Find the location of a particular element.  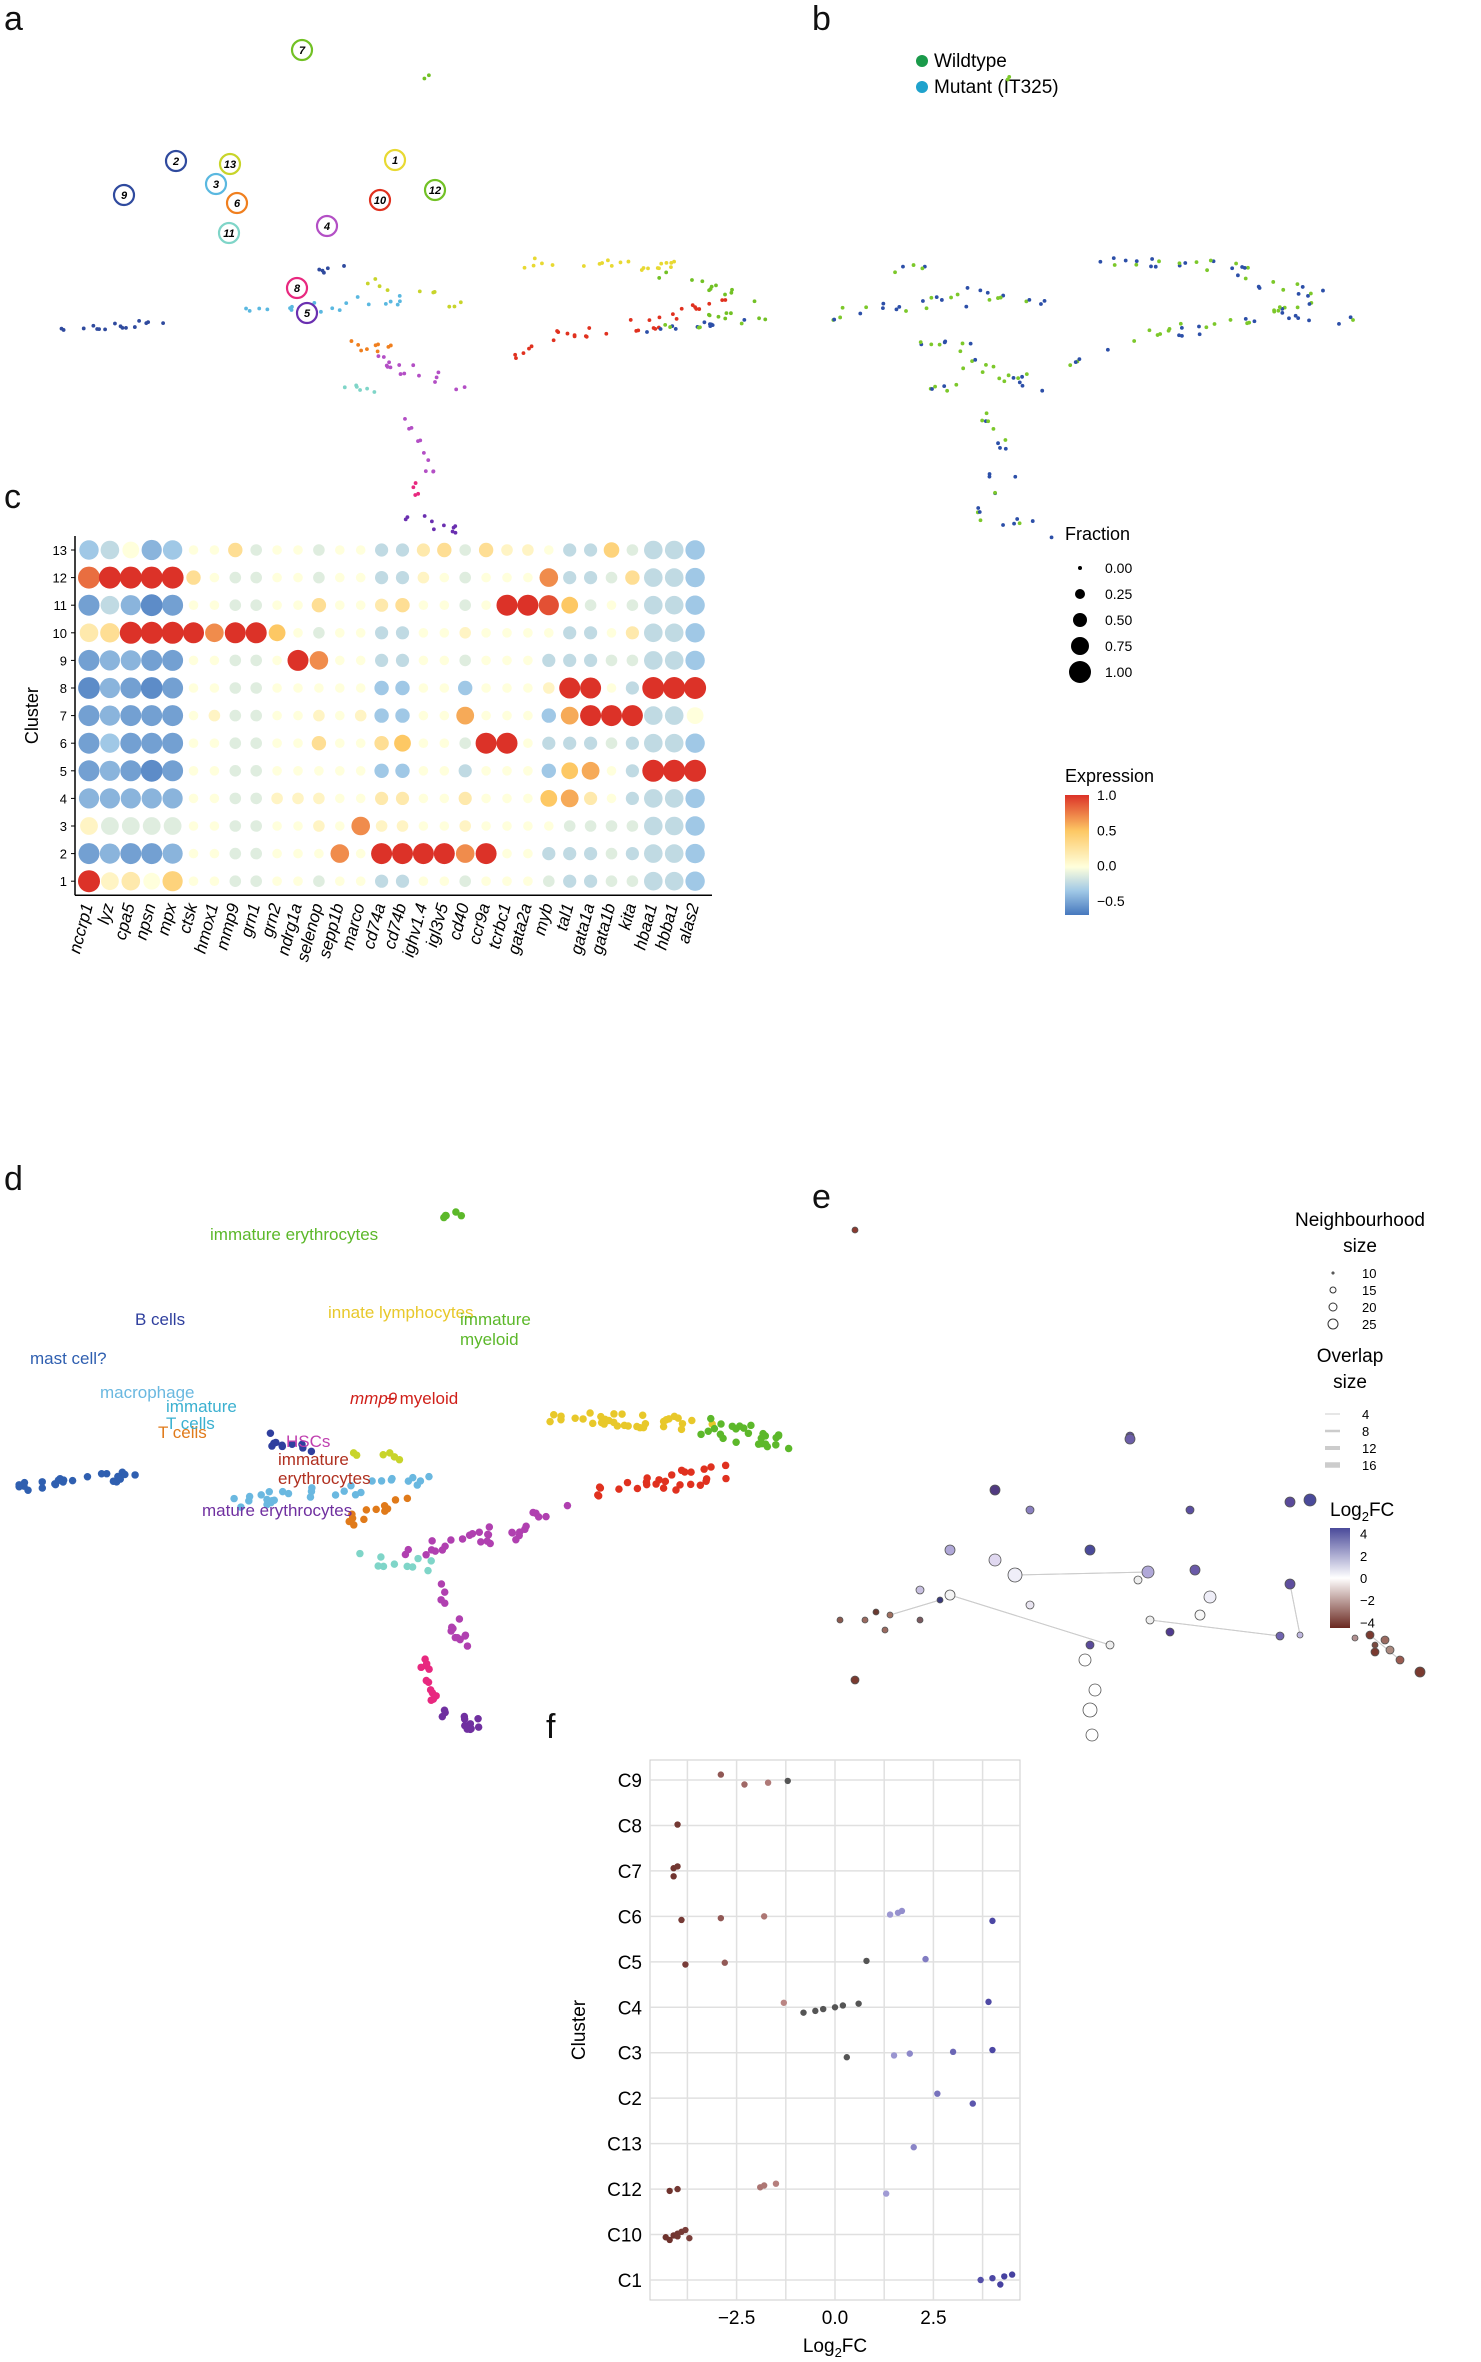

cluster-tick-label: C9 is located at coordinates (630, 1781).